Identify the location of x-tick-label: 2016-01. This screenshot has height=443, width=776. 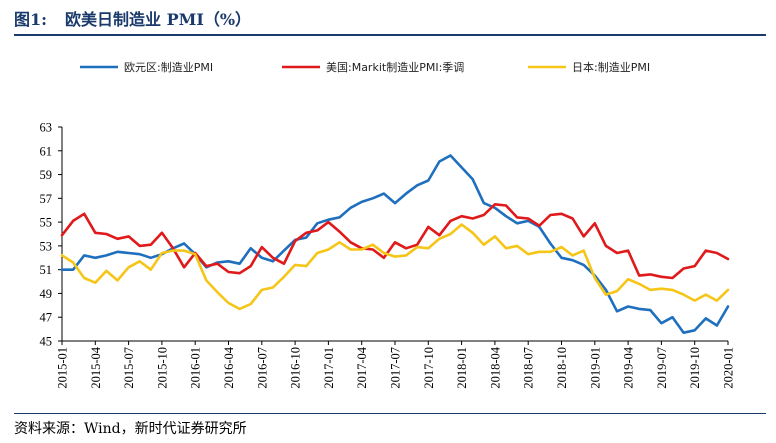
(196, 368).